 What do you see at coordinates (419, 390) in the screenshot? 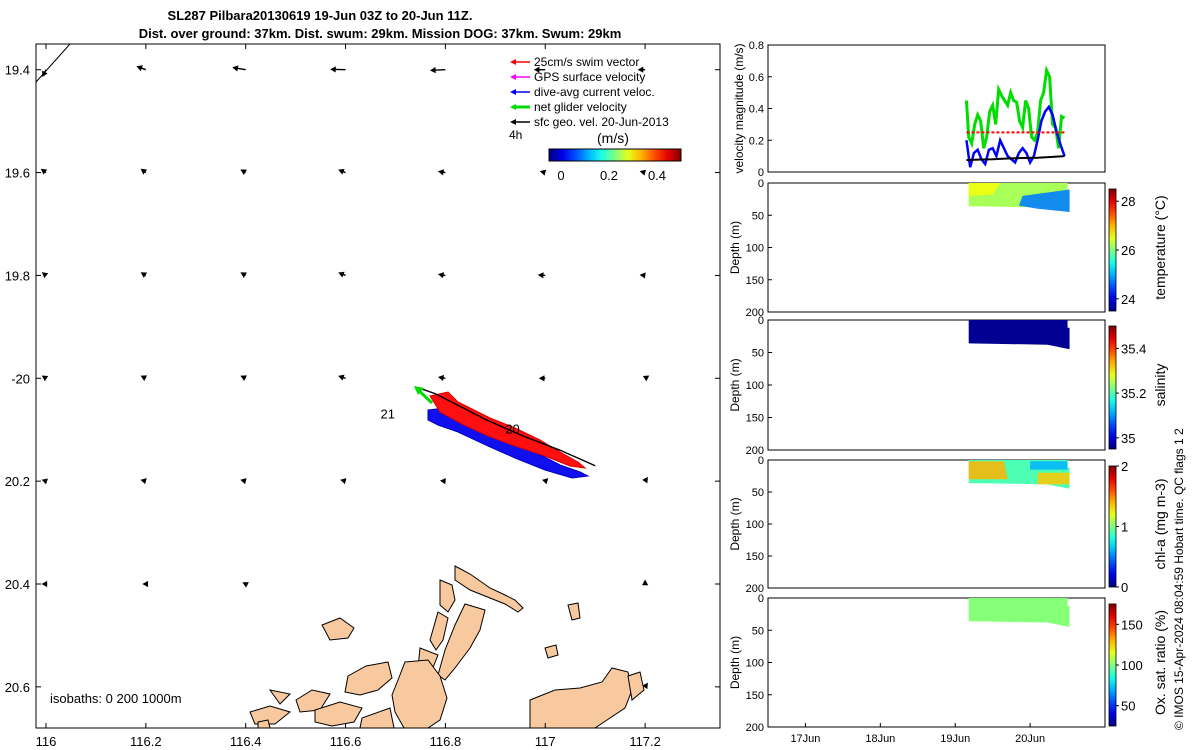
I see `net-velocity-head` at bounding box center [419, 390].